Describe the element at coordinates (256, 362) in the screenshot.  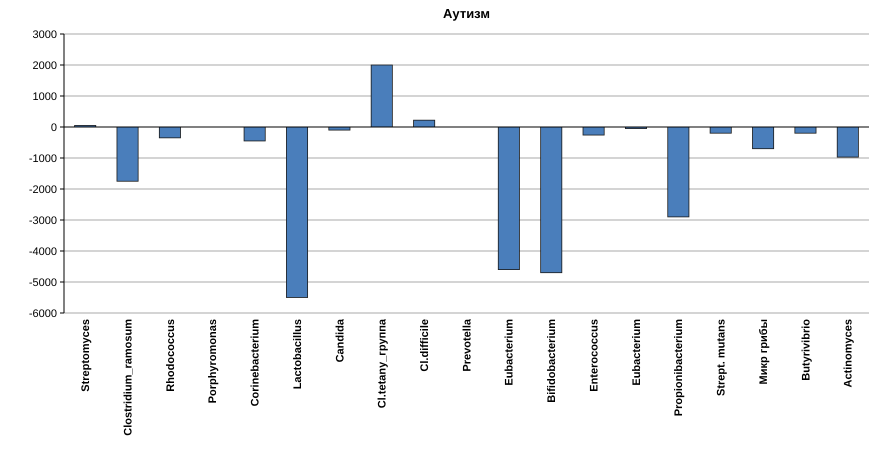
I see `x-tick-label: Corinebacterium` at that location.